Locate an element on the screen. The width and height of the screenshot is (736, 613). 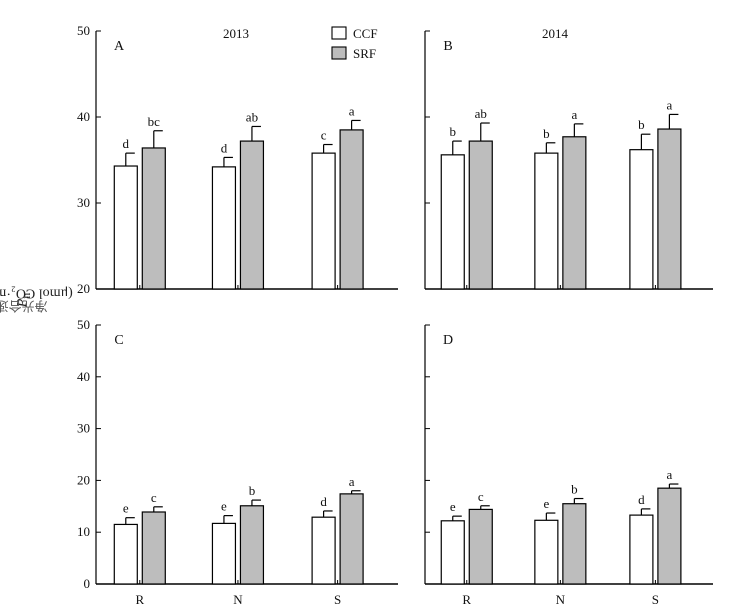
legend-label-srf: SRF is located at coordinates (364, 53).